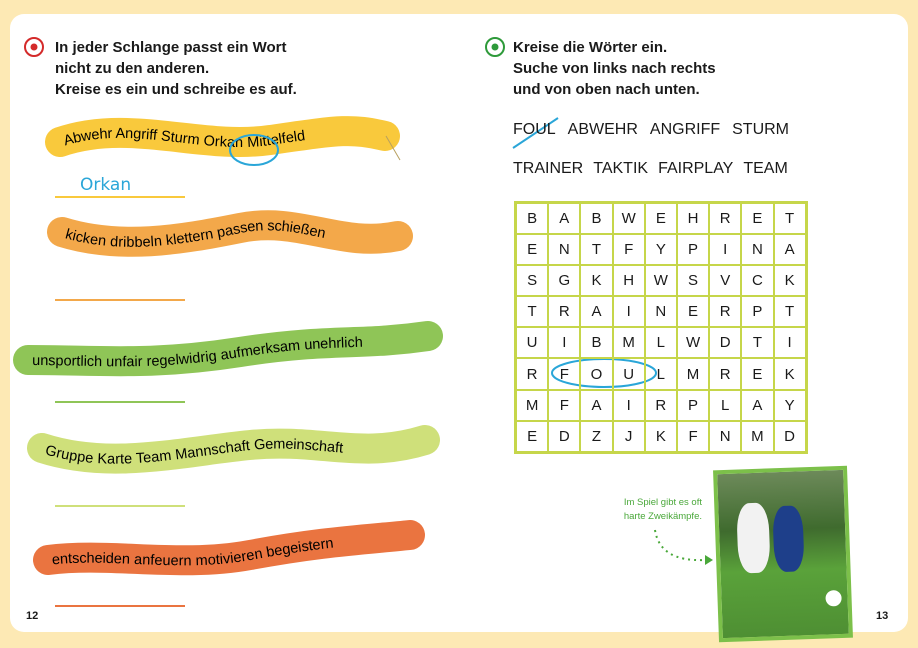 Image resolution: width=918 pixels, height=648 pixels. What do you see at coordinates (602, 129) in the screenshot?
I see `word: ABWEHR` at bounding box center [602, 129].